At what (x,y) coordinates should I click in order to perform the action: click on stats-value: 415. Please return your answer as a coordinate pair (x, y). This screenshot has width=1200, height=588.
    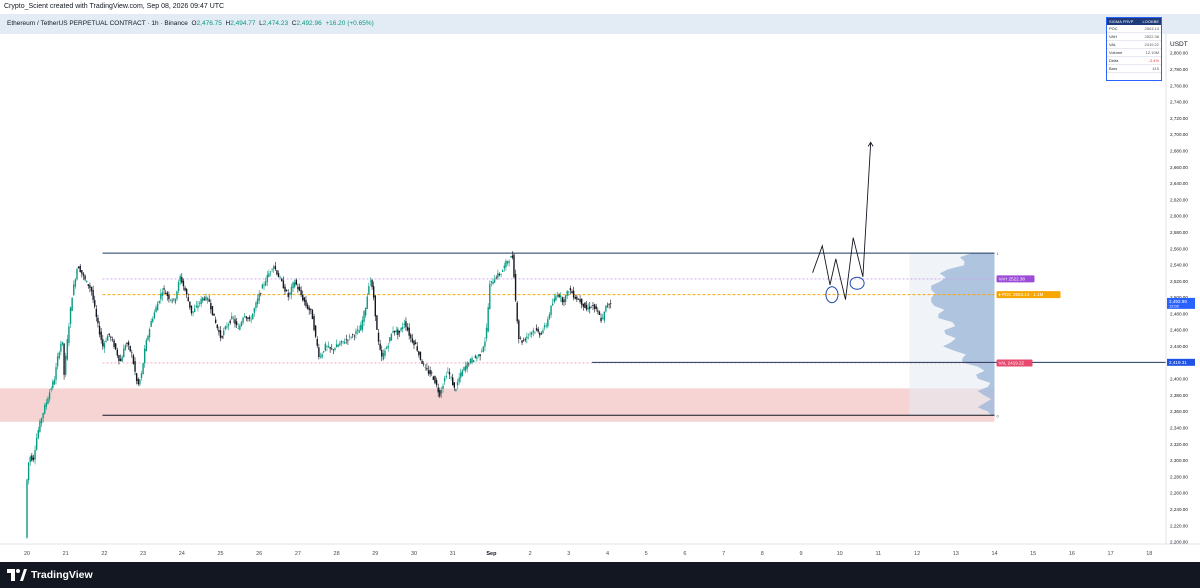
    Looking at the image, I should click on (1155, 68).